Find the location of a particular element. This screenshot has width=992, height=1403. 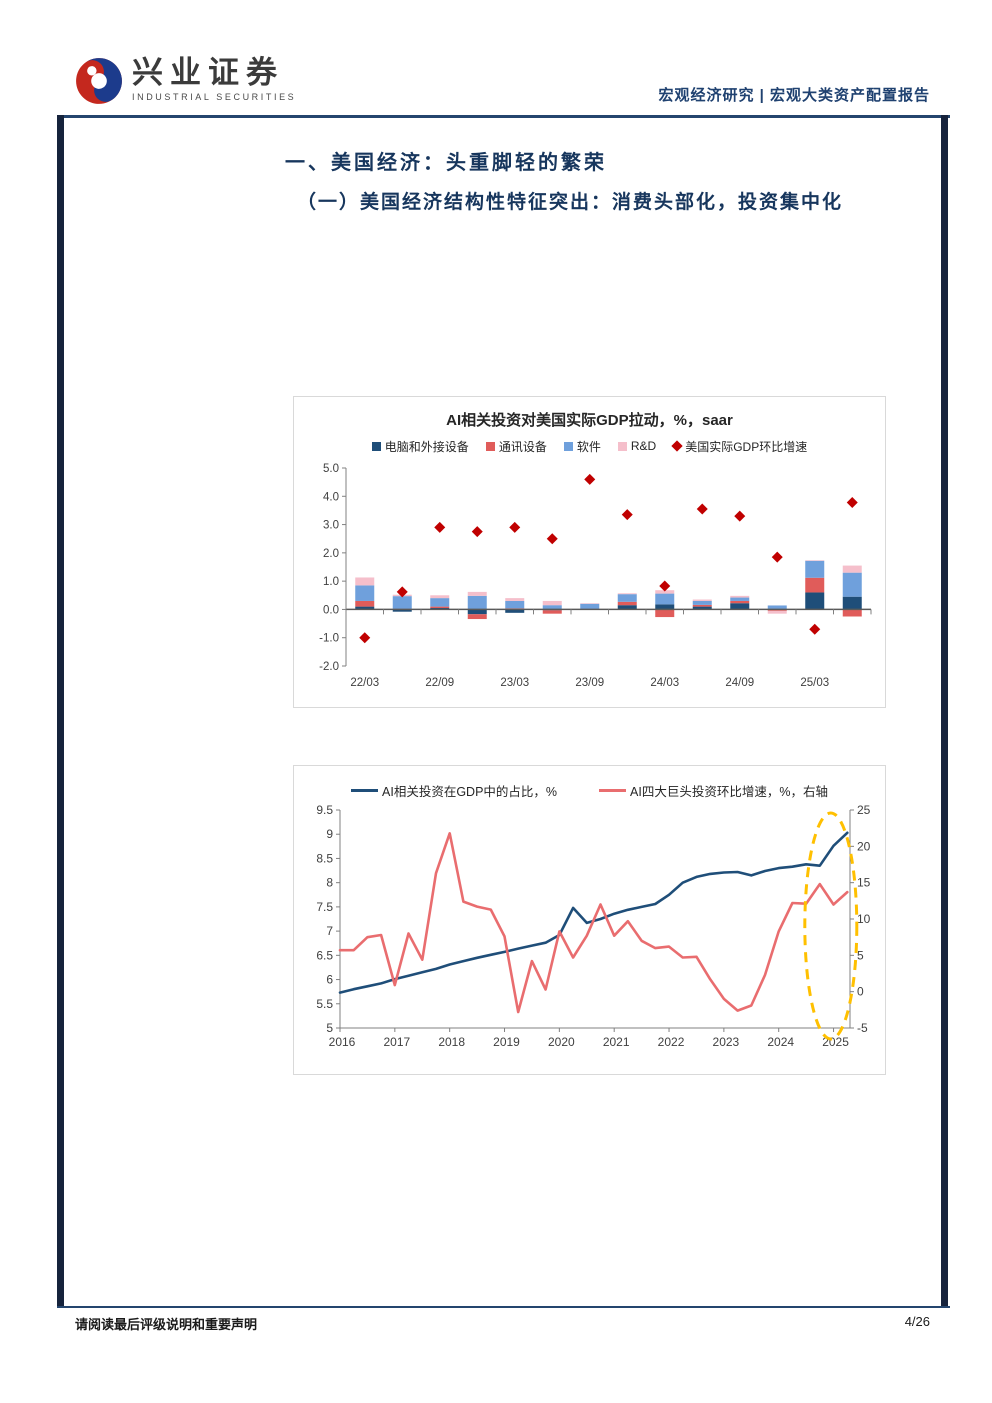

axis-tick-label: 24/03 is located at coordinates (664, 683).